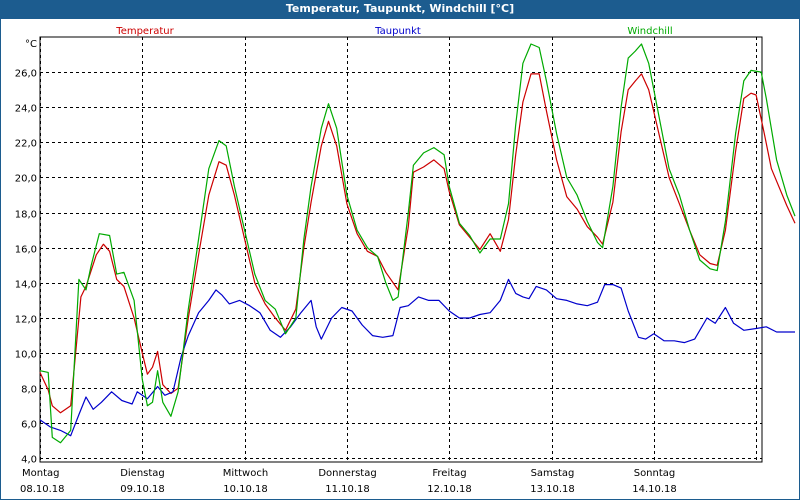  Describe the element at coordinates (40, 473) in the screenshot. I see `x-tick-day: Montag` at that location.